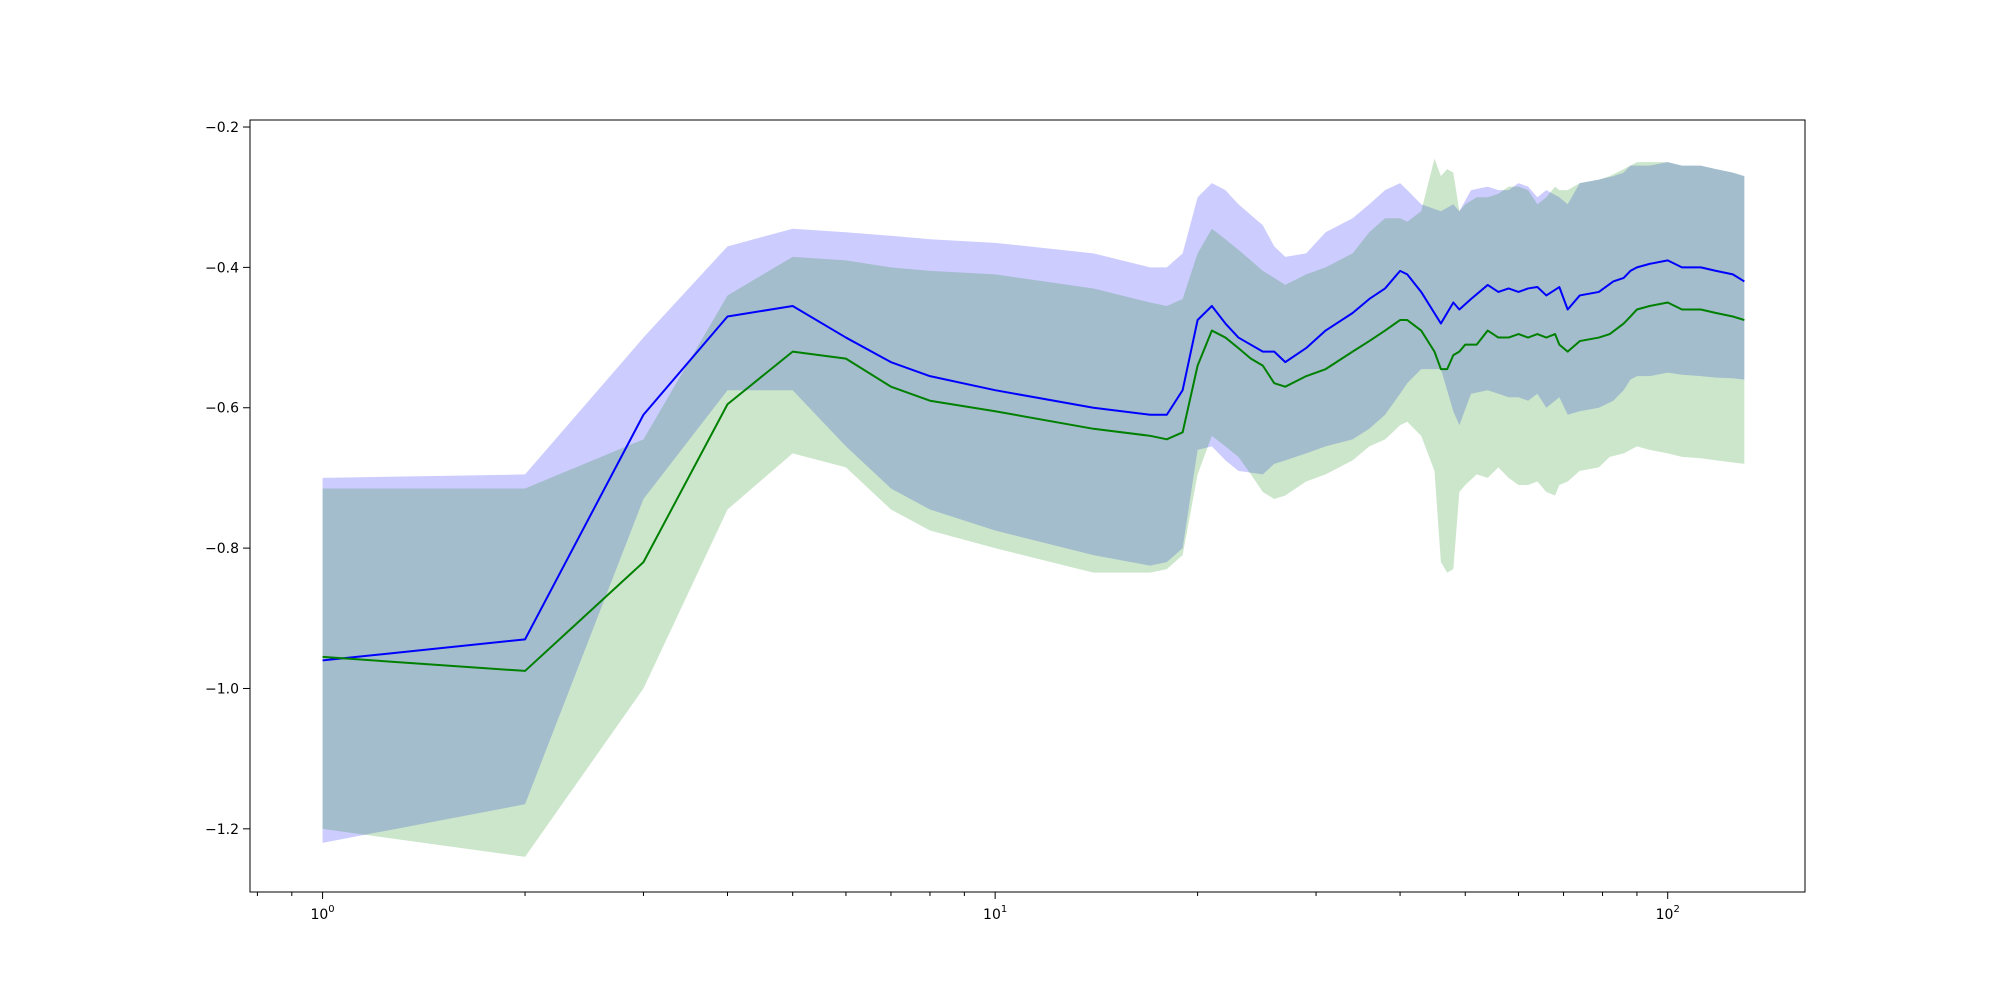  What do you see at coordinates (222, 409) in the screenshot?
I see `y-tick-label: −0.6` at bounding box center [222, 409].